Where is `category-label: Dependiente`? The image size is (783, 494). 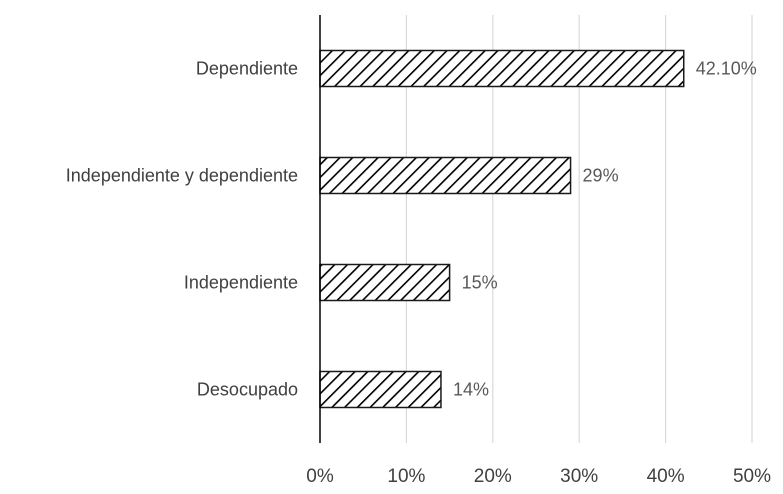
category-label: Dependiente is located at coordinates (247, 69).